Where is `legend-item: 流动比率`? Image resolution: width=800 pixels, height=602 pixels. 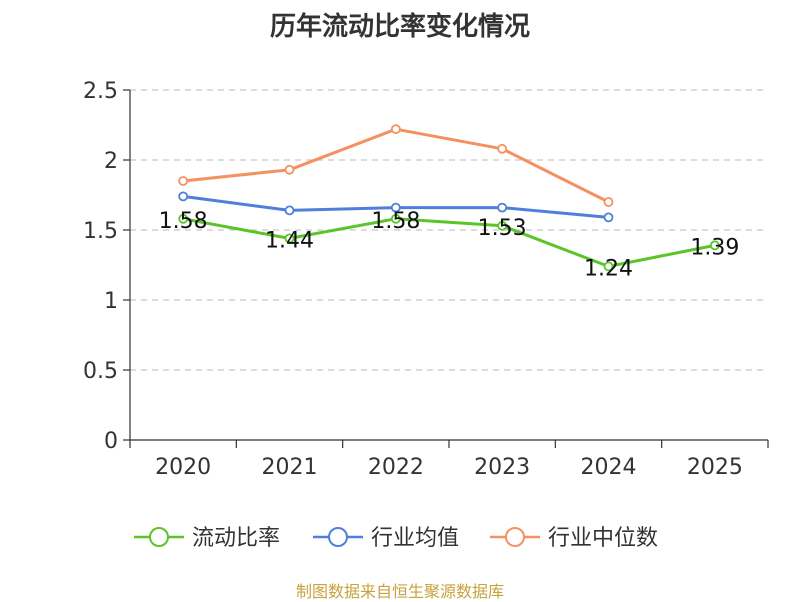
legend-item: 流动比率 is located at coordinates (207, 538).